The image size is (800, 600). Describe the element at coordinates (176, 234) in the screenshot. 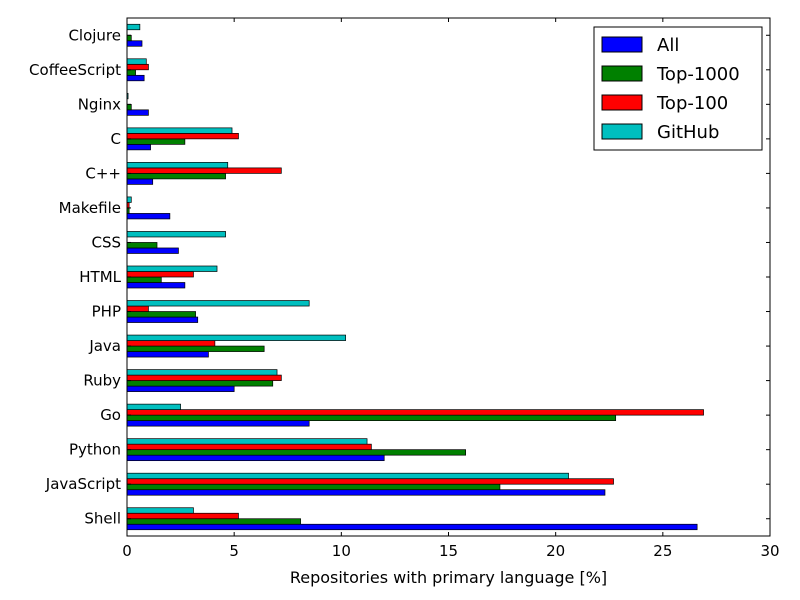

I see `bar-github-css` at that location.